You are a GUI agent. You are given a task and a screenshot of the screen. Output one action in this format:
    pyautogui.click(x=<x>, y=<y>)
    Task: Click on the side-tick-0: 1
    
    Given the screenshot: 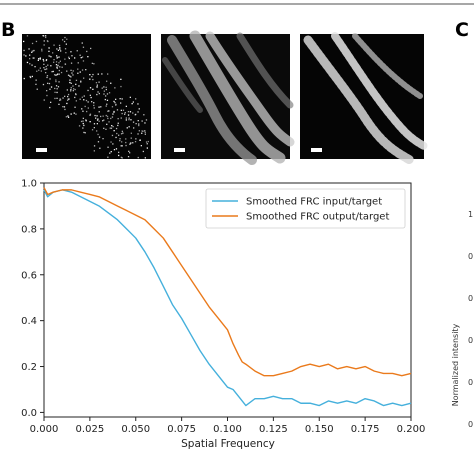 What is the action you would take?
    pyautogui.click(x=470, y=214)
    